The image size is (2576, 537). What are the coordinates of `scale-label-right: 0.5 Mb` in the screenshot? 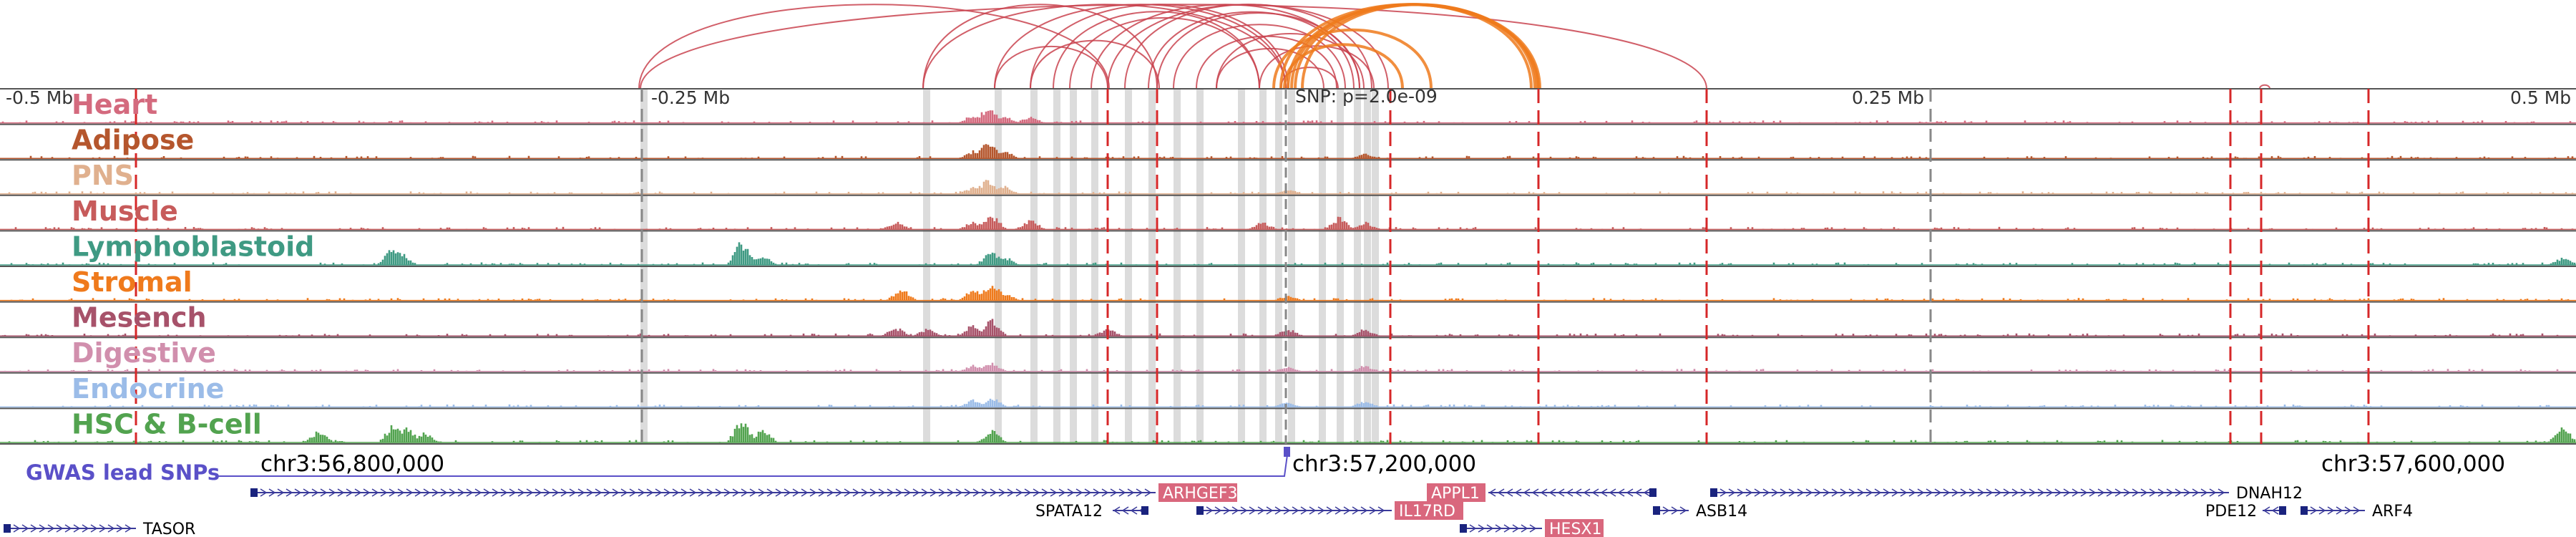 It's located at (2540, 97).